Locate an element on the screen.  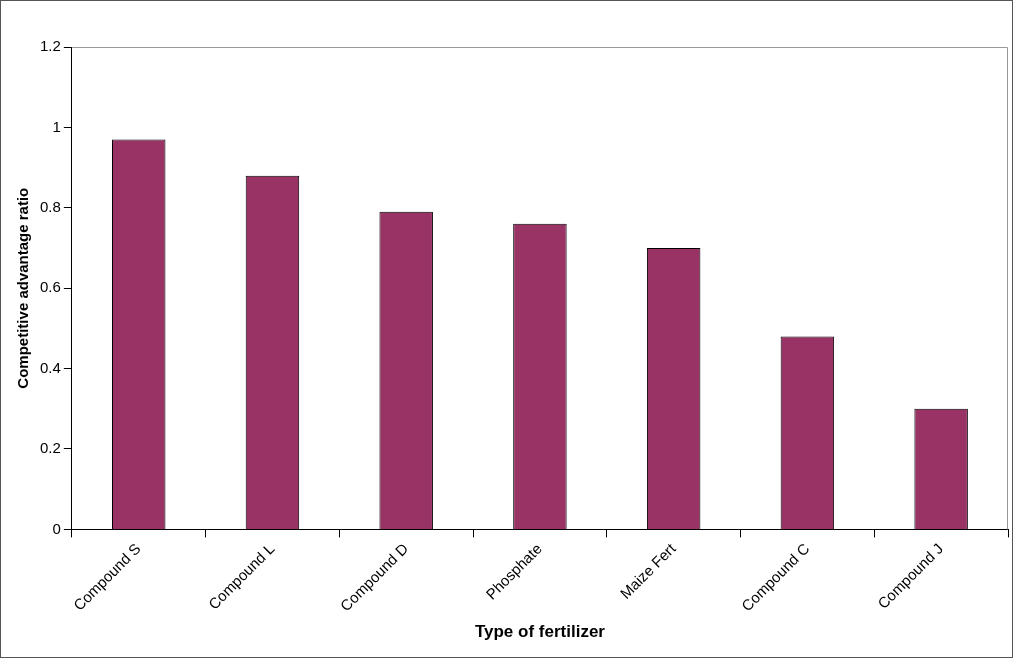
y-tick-label: 0 is located at coordinates (56, 528).